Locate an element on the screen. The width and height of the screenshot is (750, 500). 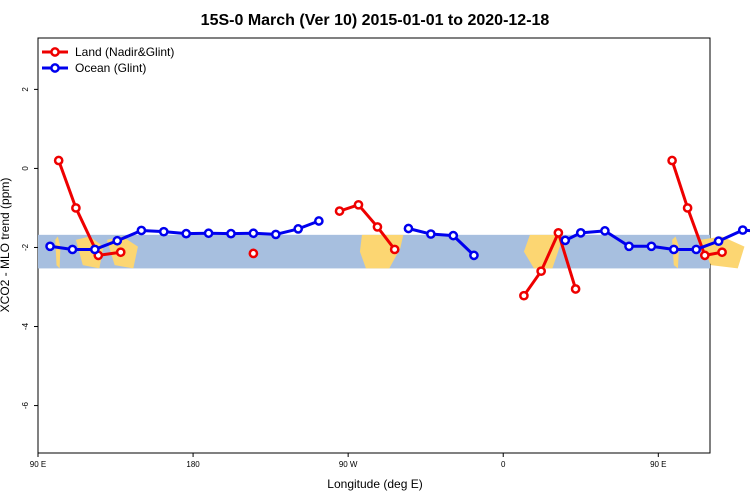
y-axis-ticks: 2 0 -2 -4 -6 is located at coordinates (29, 248).